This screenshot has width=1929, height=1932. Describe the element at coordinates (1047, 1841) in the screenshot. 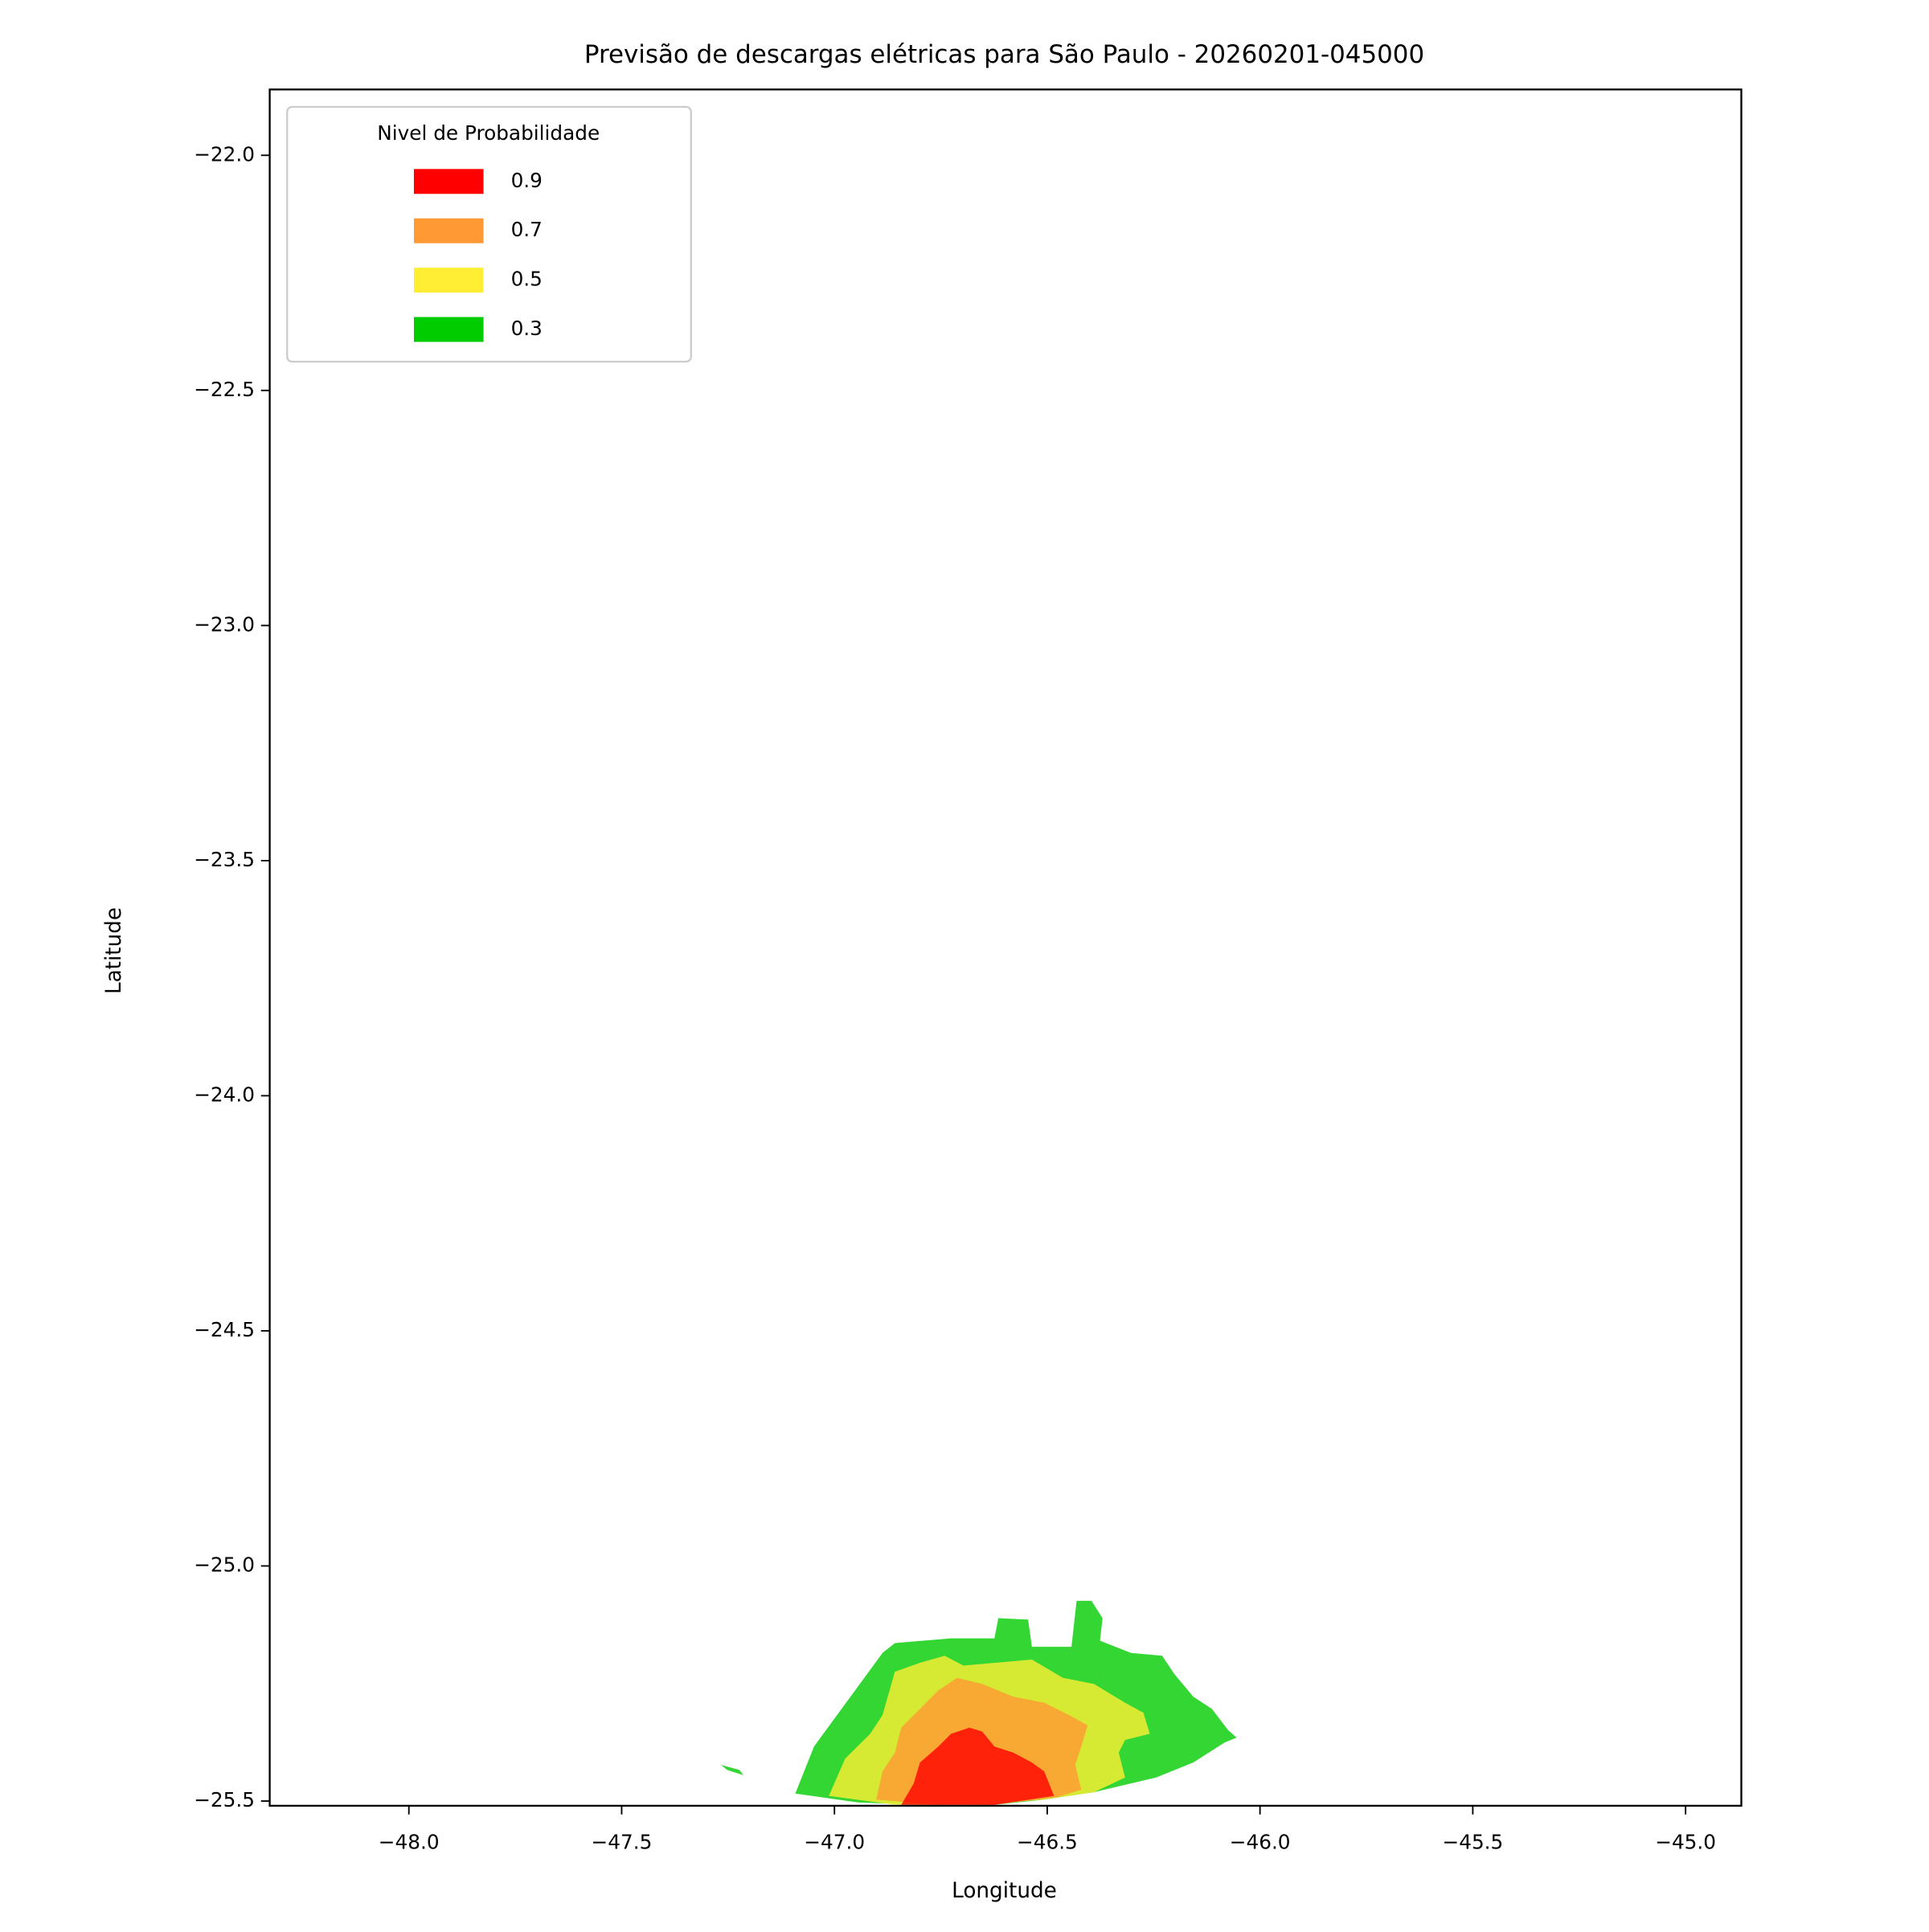

I see `x-tick-label: −46.5` at that location.